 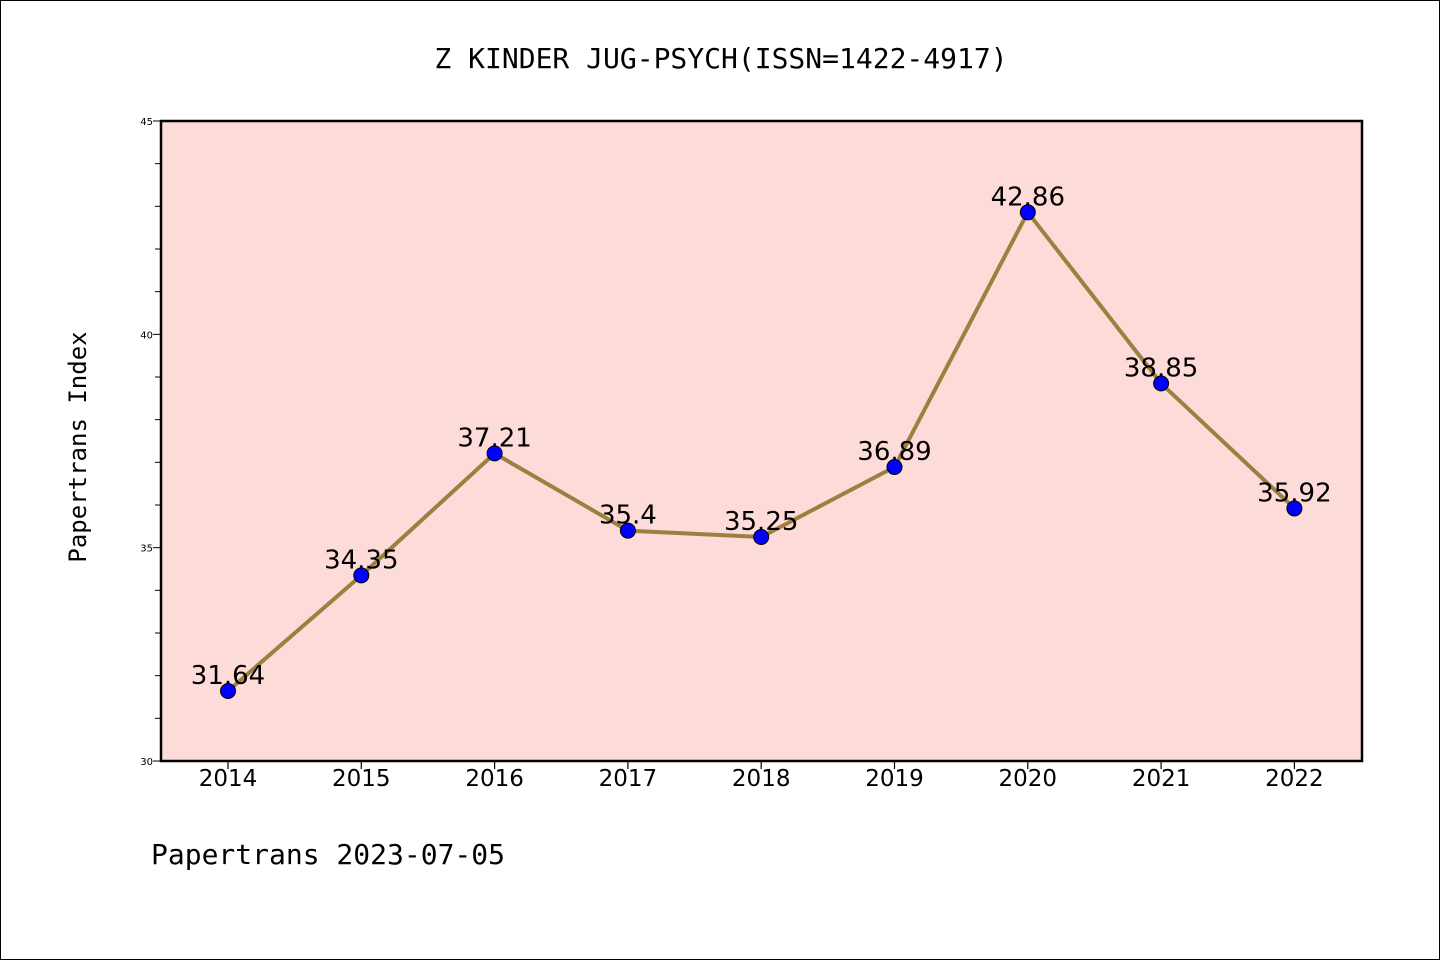 What do you see at coordinates (1028, 779) in the screenshot?
I see `x-tick-label: 2020` at bounding box center [1028, 779].